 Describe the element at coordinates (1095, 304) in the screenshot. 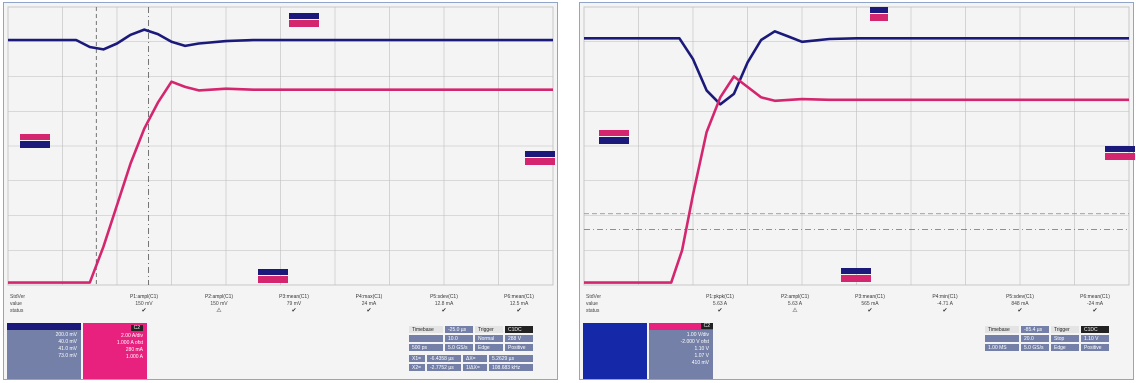

I see `measurement-column: P6:mean(C1) -24 mA ✔` at that location.